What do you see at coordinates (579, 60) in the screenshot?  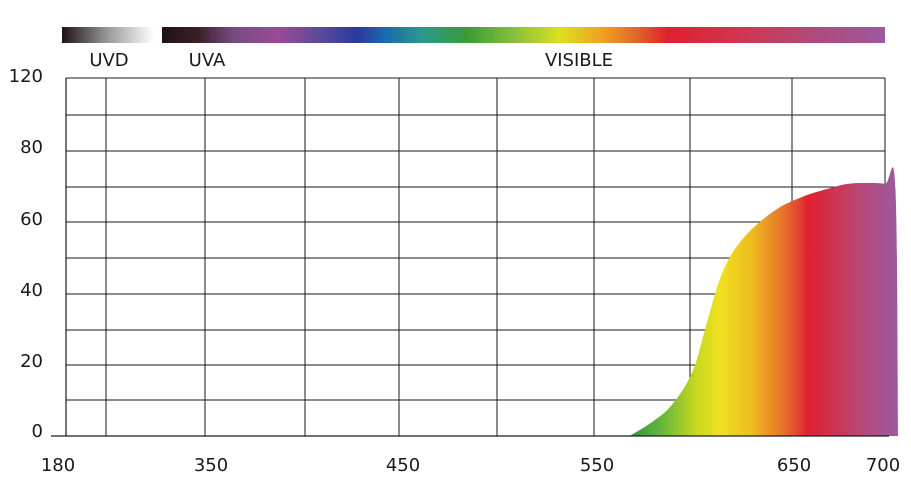 I see `band-label-visible: VISIBLE` at bounding box center [579, 60].